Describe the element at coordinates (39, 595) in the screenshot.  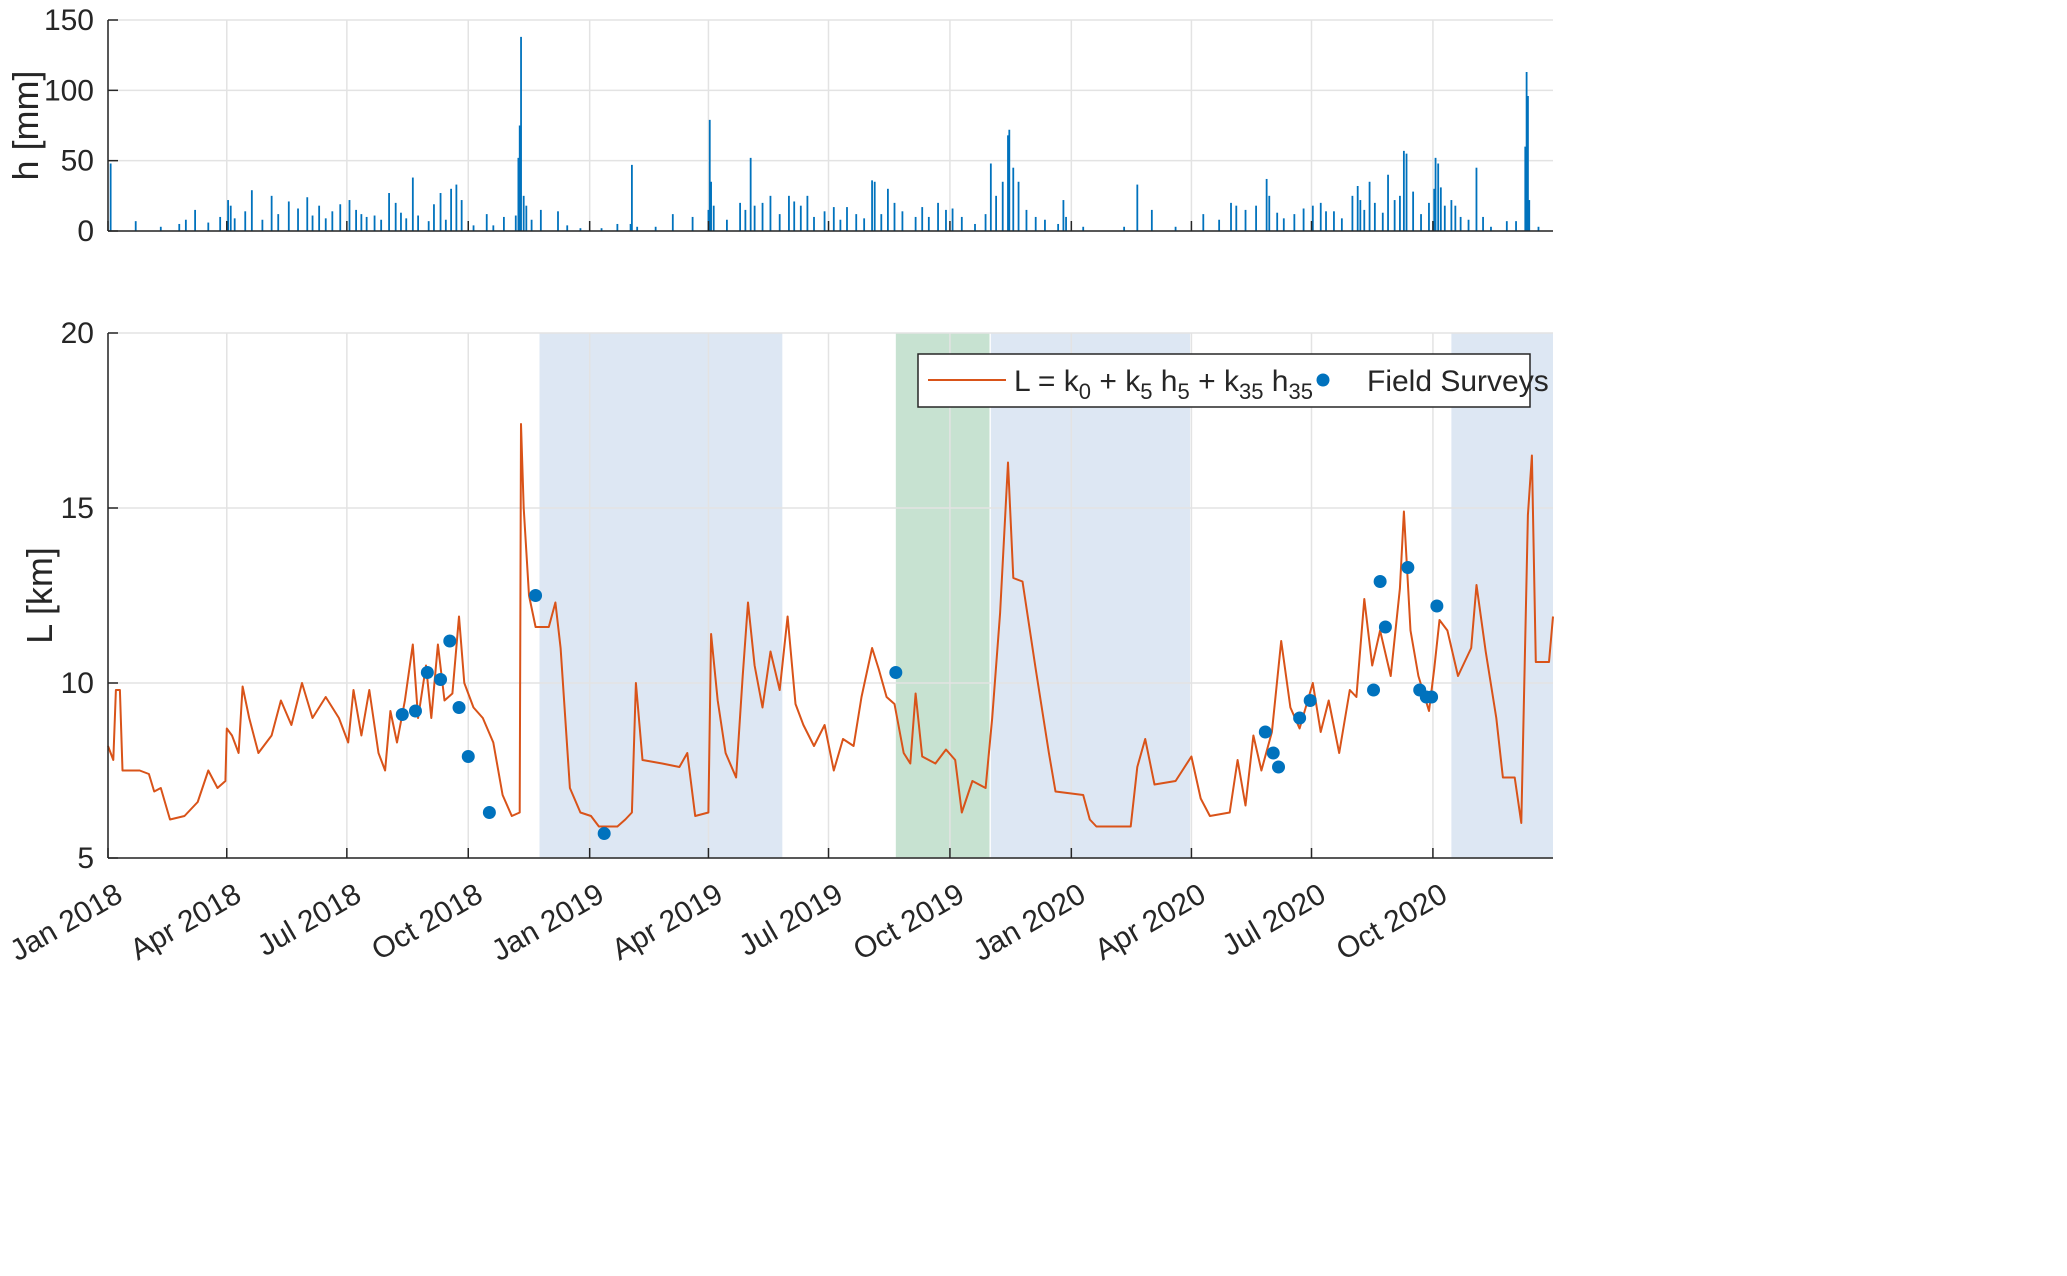
I see `bottom-y-axis-label: L [km]` at that location.